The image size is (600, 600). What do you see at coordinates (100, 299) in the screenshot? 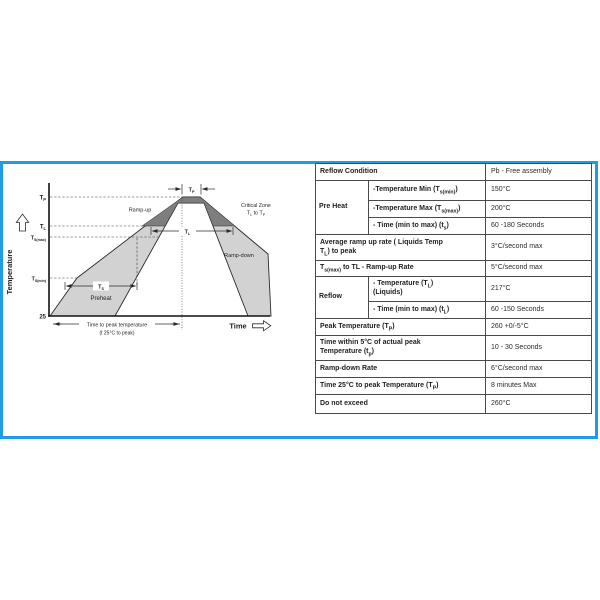
I see `preheat-label: Preheat` at bounding box center [100, 299].